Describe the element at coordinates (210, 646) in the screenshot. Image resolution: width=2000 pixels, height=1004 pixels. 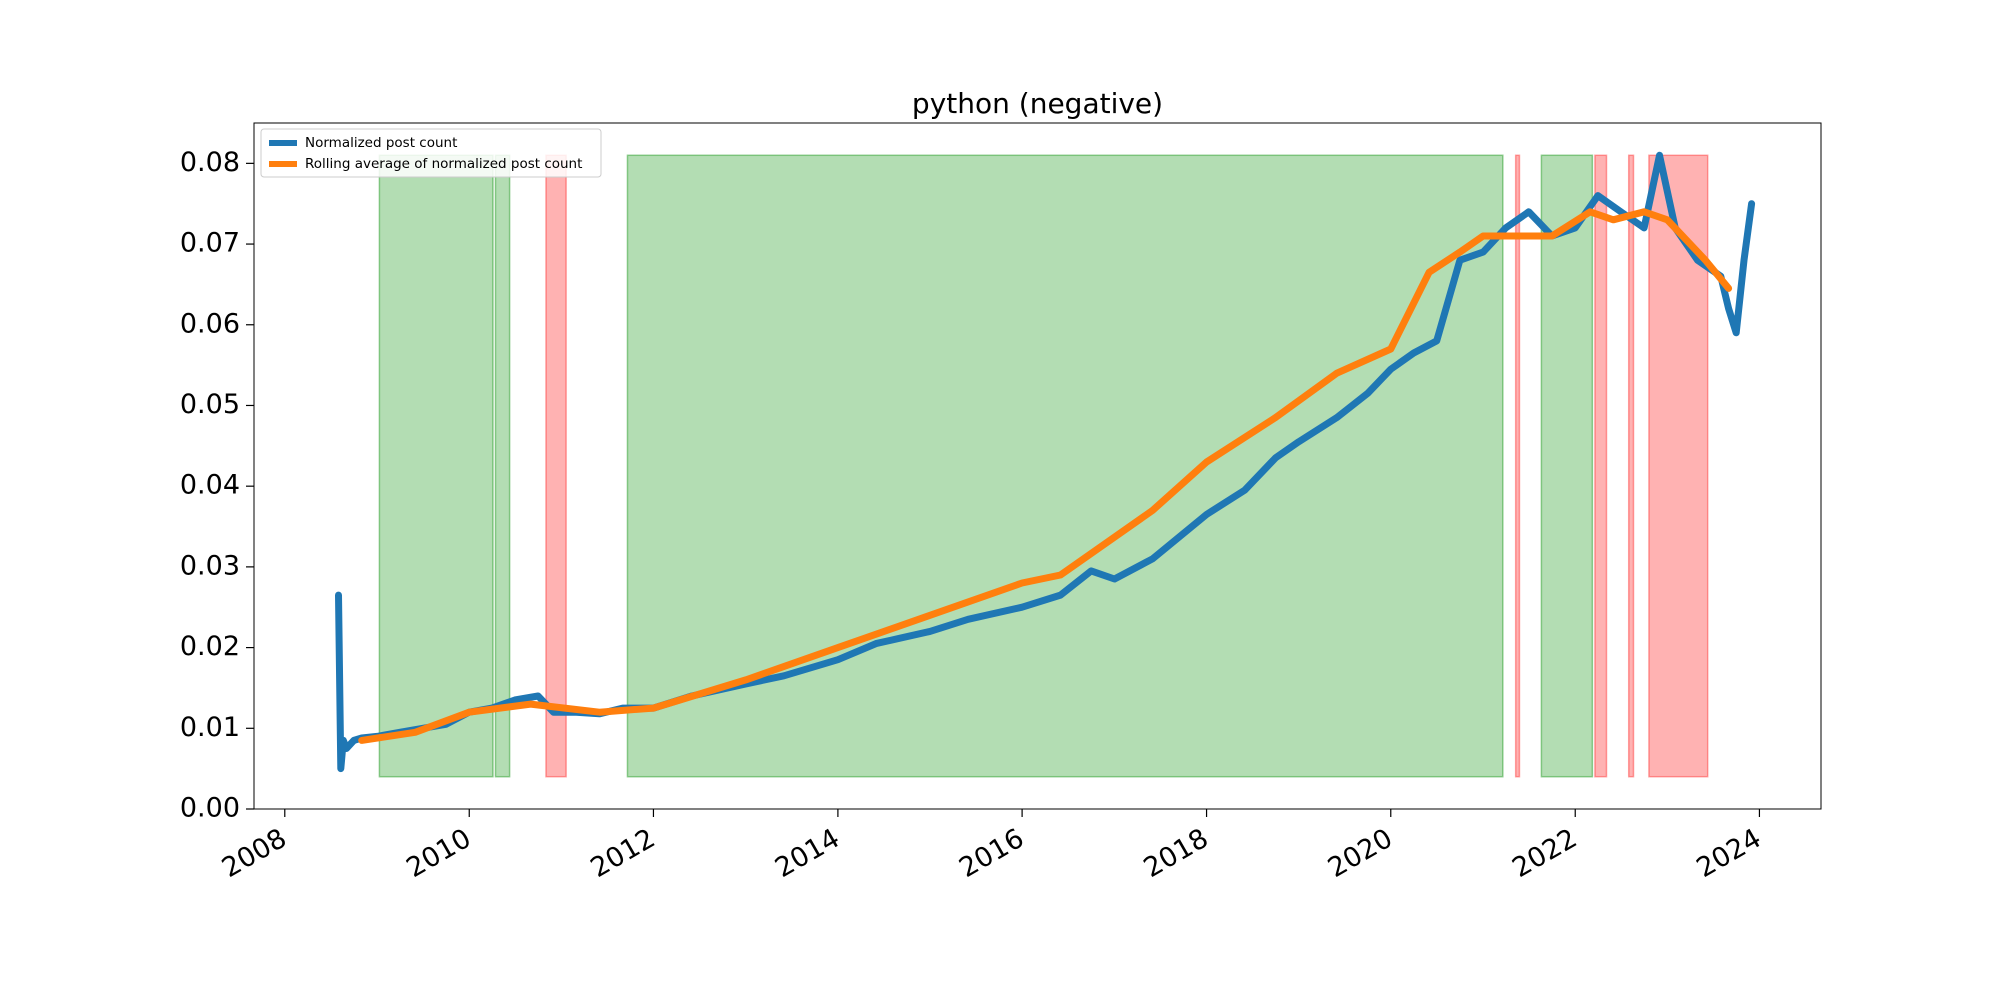
I see `y-tick-label-2: 0.02` at that location.